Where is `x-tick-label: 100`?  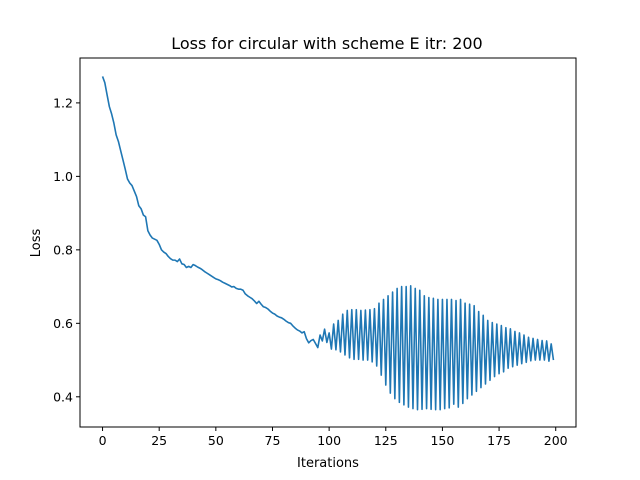 x-tick-label: 100 is located at coordinates (329, 440).